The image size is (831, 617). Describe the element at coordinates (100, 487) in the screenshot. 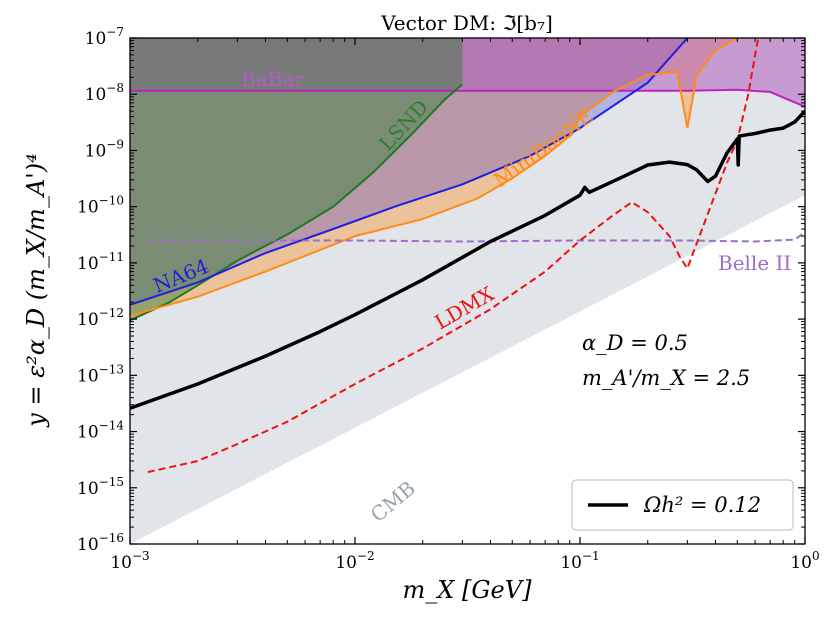

I see `y-tick-label: 10⁻¹⁵` at that location.